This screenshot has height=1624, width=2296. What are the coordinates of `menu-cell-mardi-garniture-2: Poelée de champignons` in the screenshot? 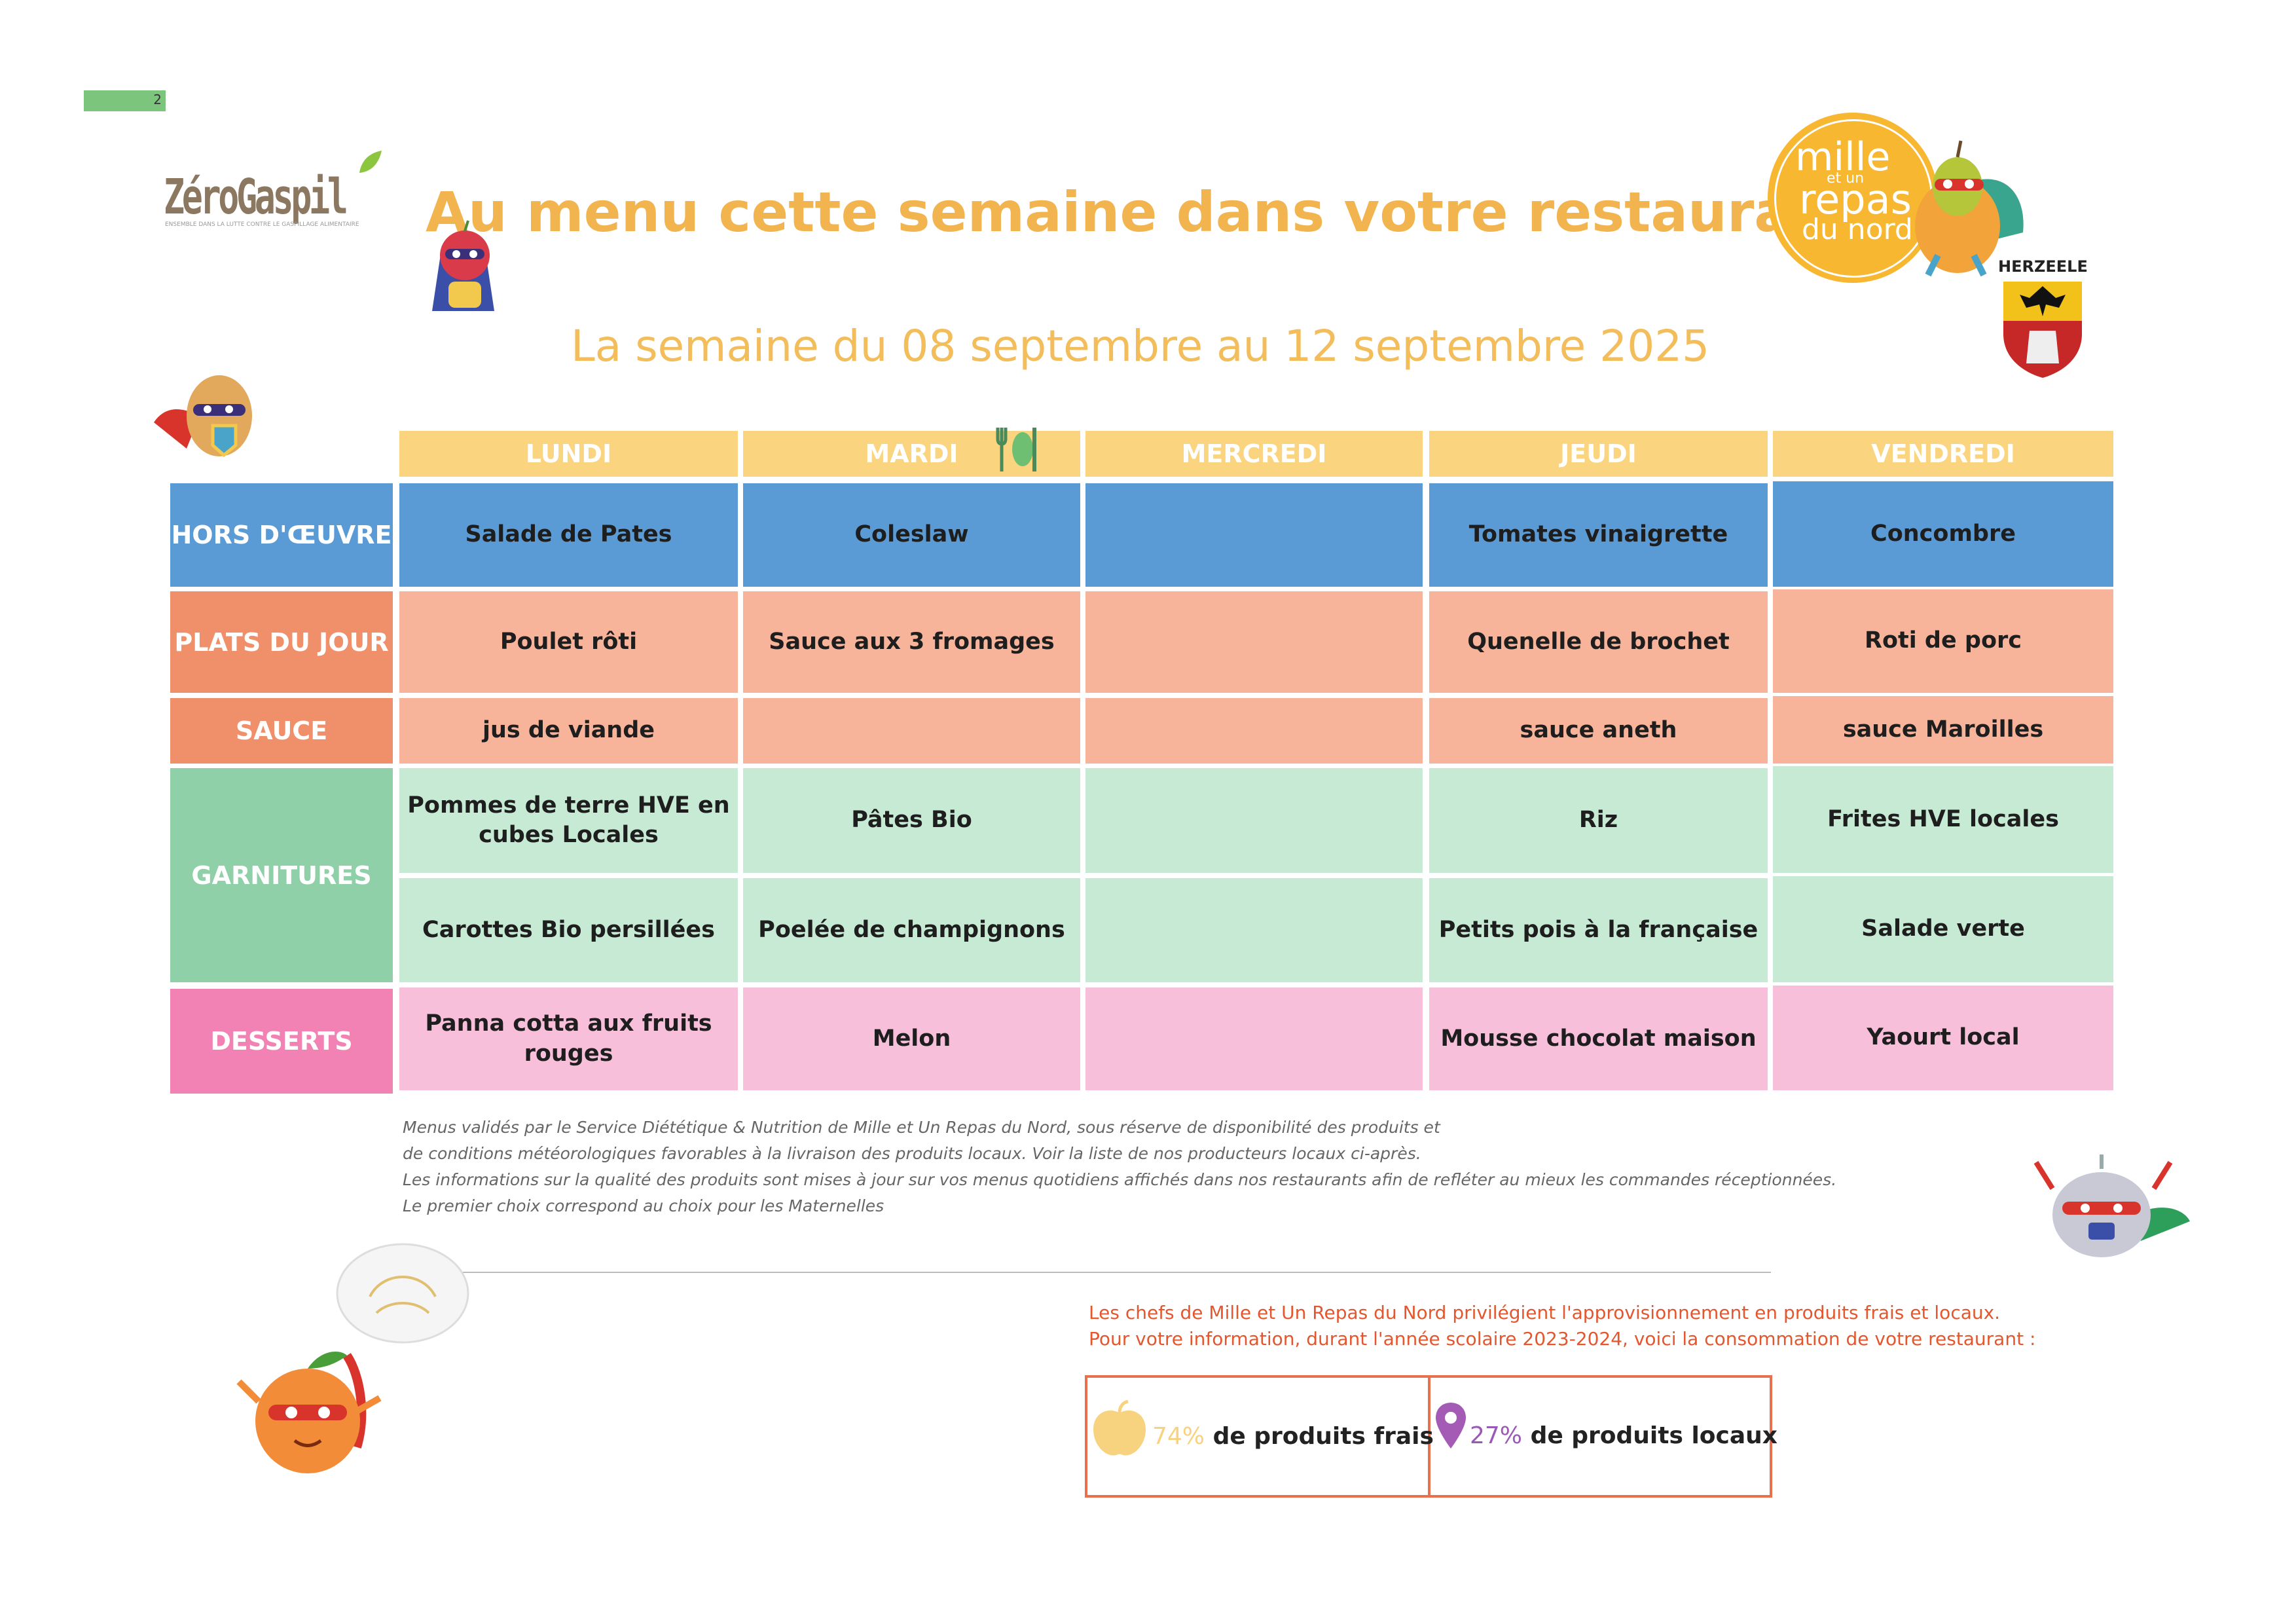 It's located at (911, 930).